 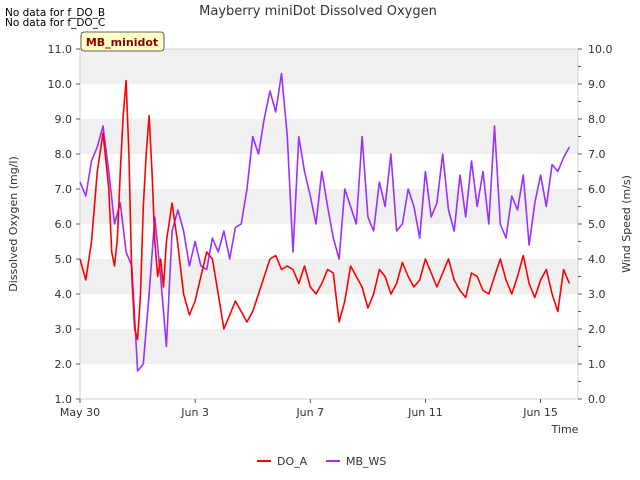 I want to click on x-axis-label: Time, so click(x=565, y=429).